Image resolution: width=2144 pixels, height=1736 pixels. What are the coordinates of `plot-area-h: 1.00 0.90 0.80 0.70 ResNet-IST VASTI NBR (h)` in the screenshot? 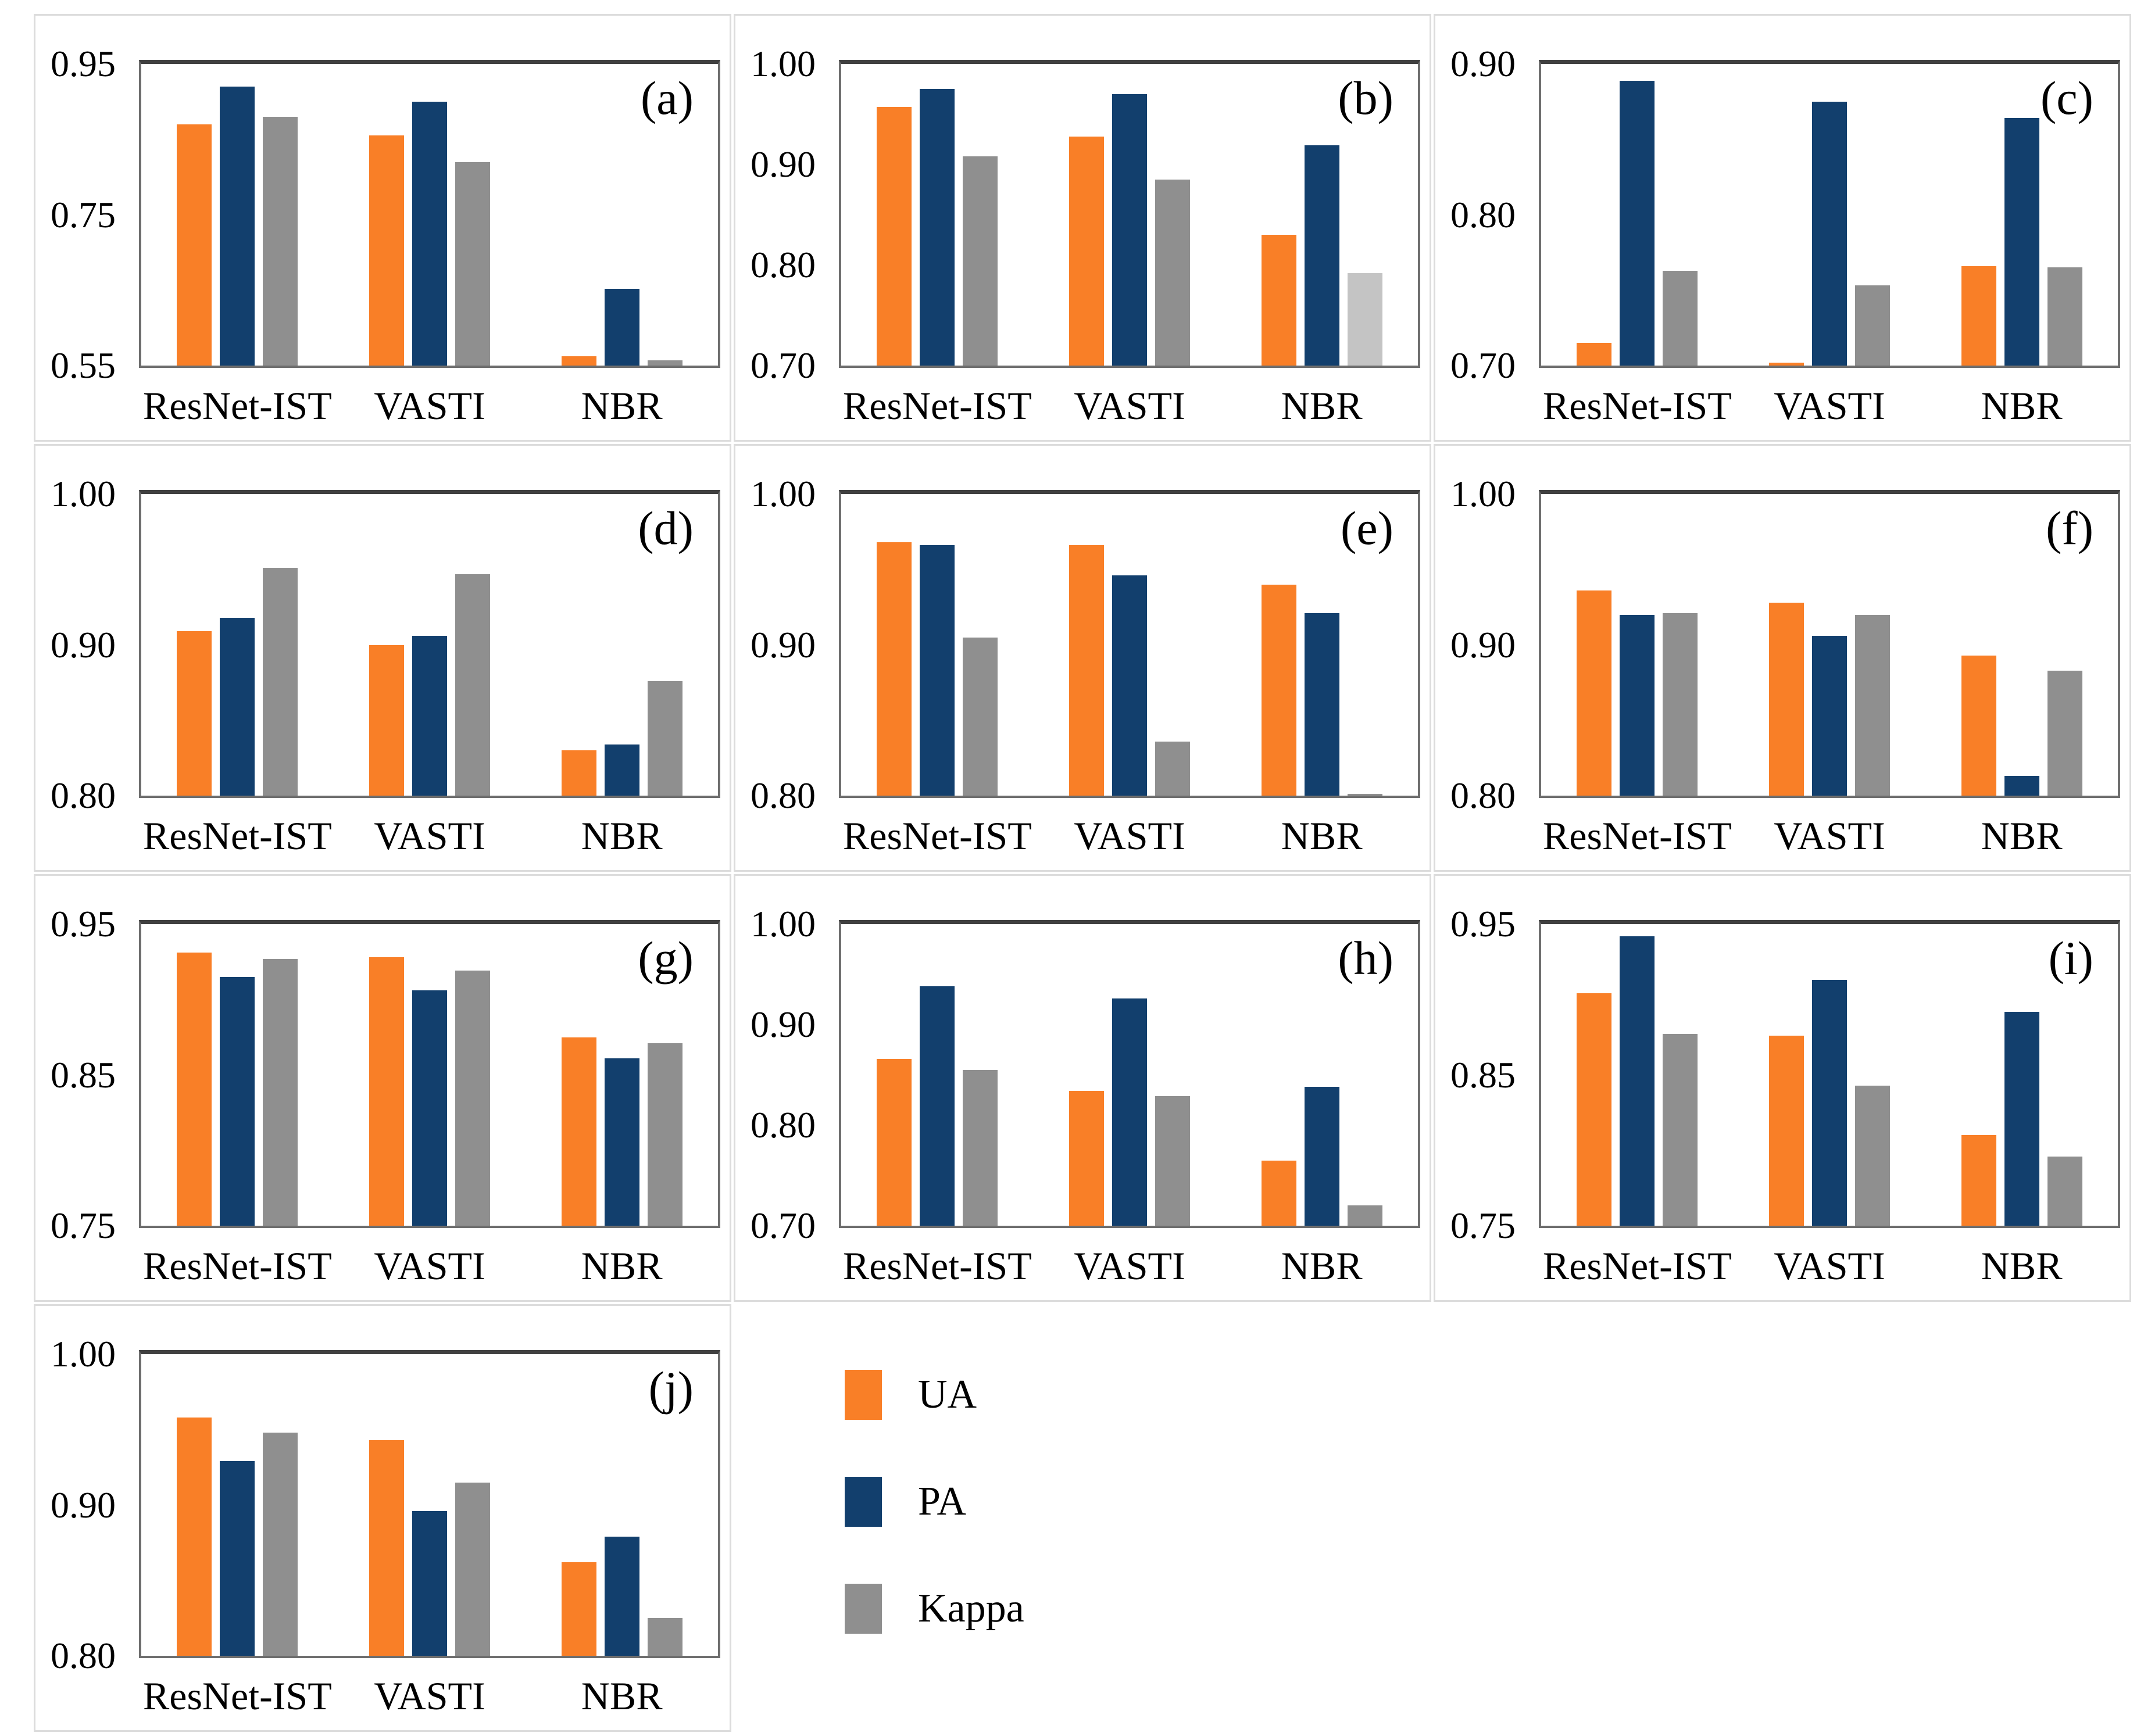 It's located at (1085, 1096).